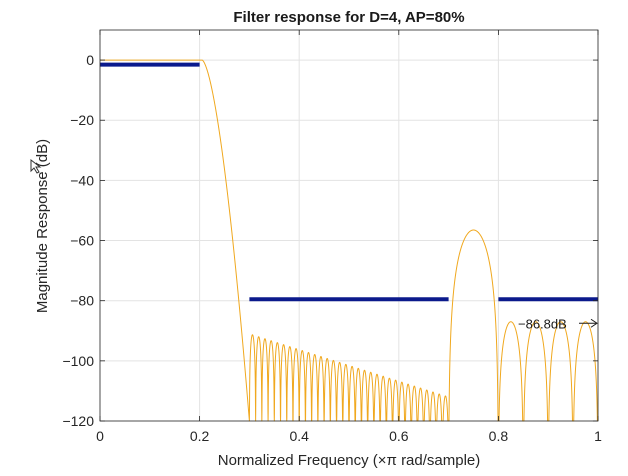 The width and height of the screenshot is (628, 476). I want to click on chart-title: Filter response for D=4, AP=80%, so click(348, 17).